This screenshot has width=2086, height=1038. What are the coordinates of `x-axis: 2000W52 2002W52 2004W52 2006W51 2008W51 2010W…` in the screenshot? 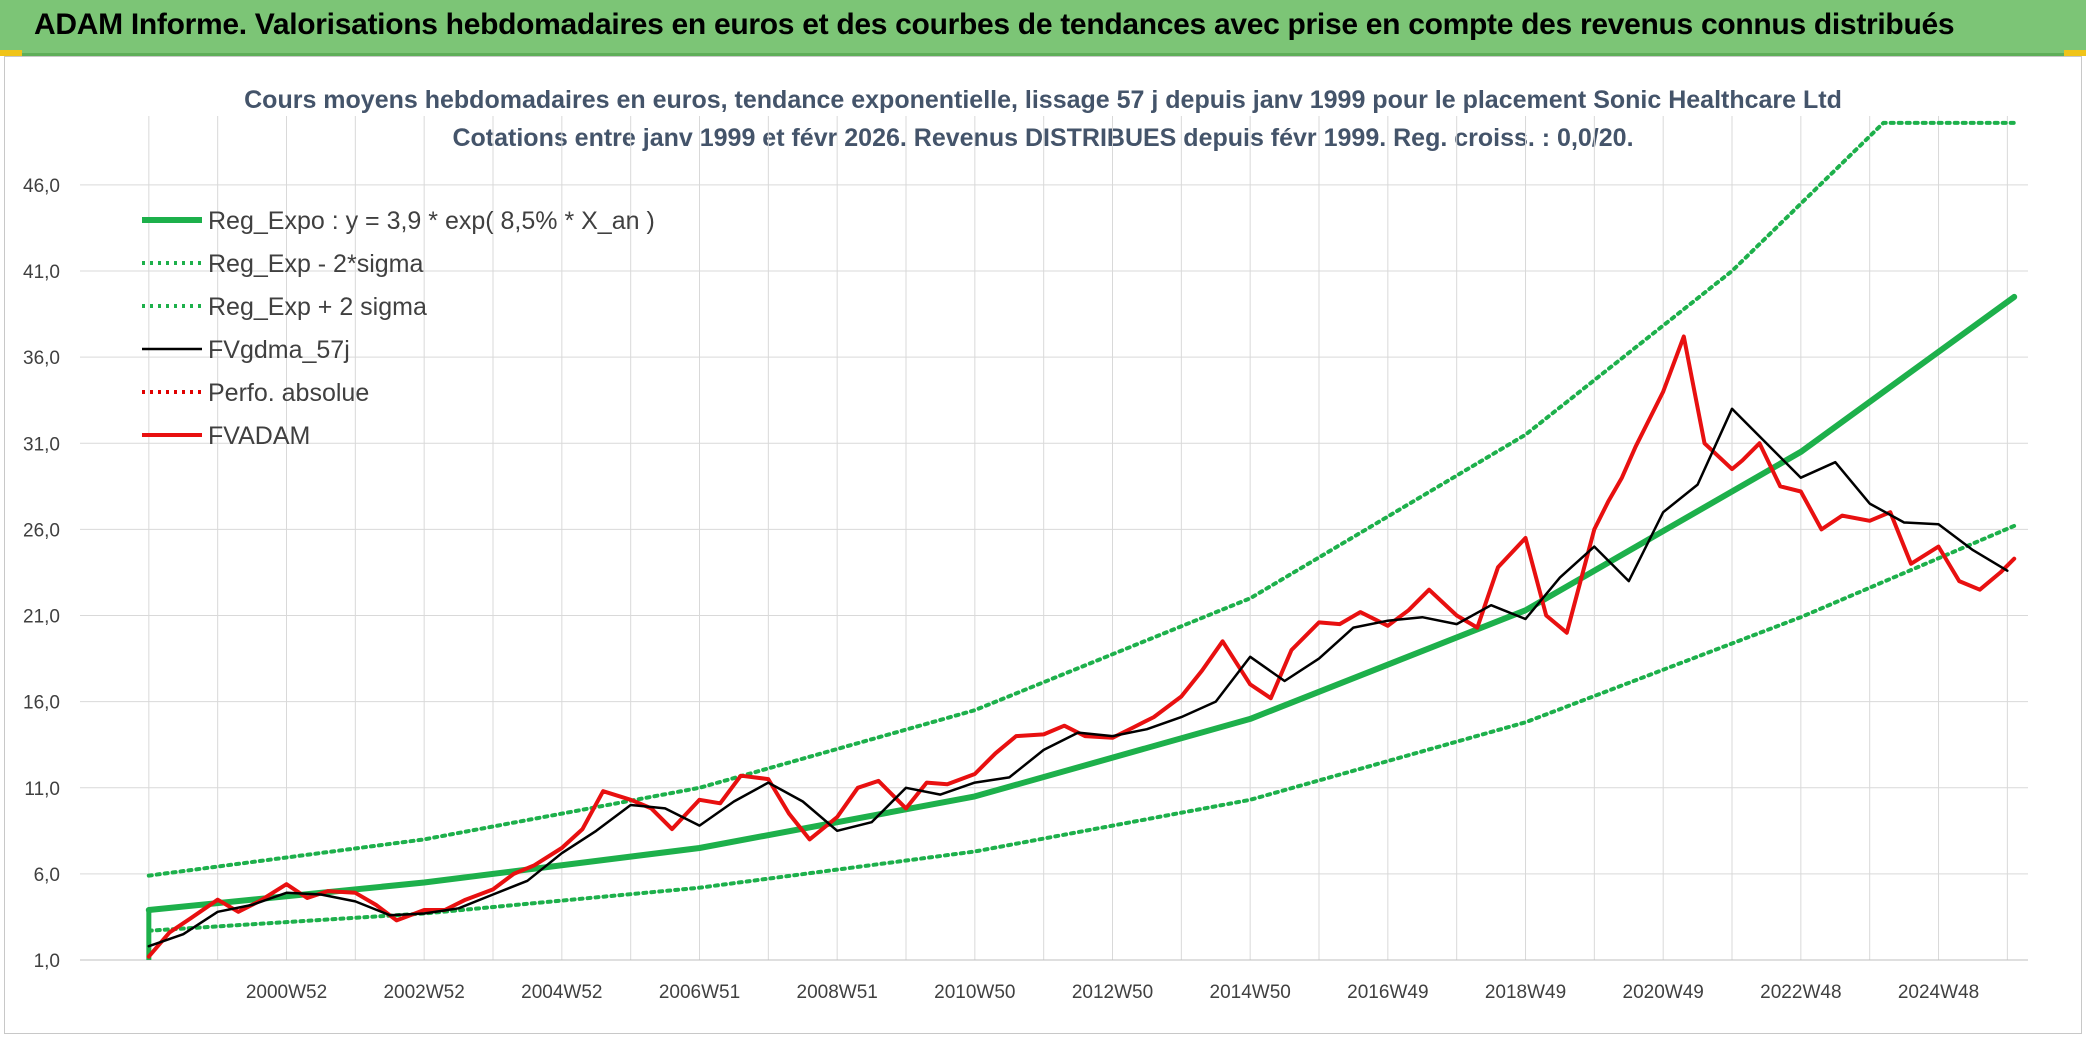 It's located at (1054, 981).